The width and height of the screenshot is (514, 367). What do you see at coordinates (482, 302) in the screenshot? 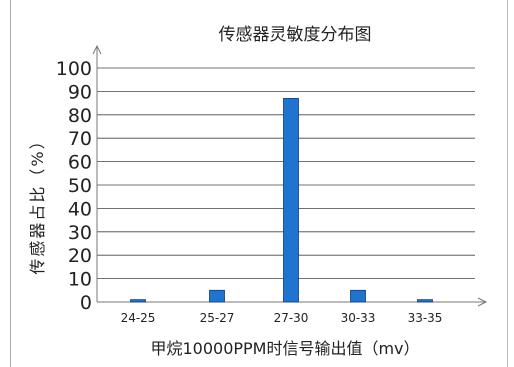
I see `x-axis-arrow` at bounding box center [482, 302].